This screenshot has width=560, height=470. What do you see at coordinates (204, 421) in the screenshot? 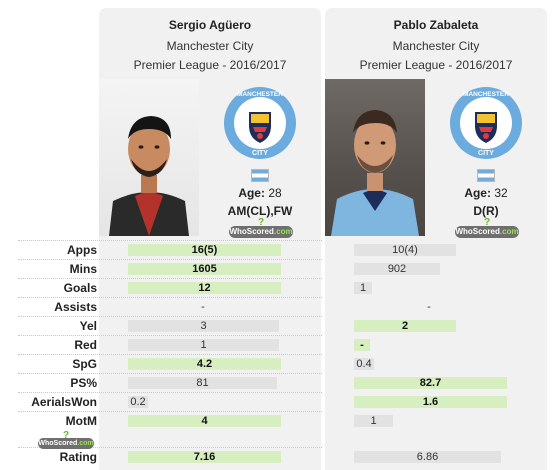
I see `stat-value-left: 4` at bounding box center [204, 421].